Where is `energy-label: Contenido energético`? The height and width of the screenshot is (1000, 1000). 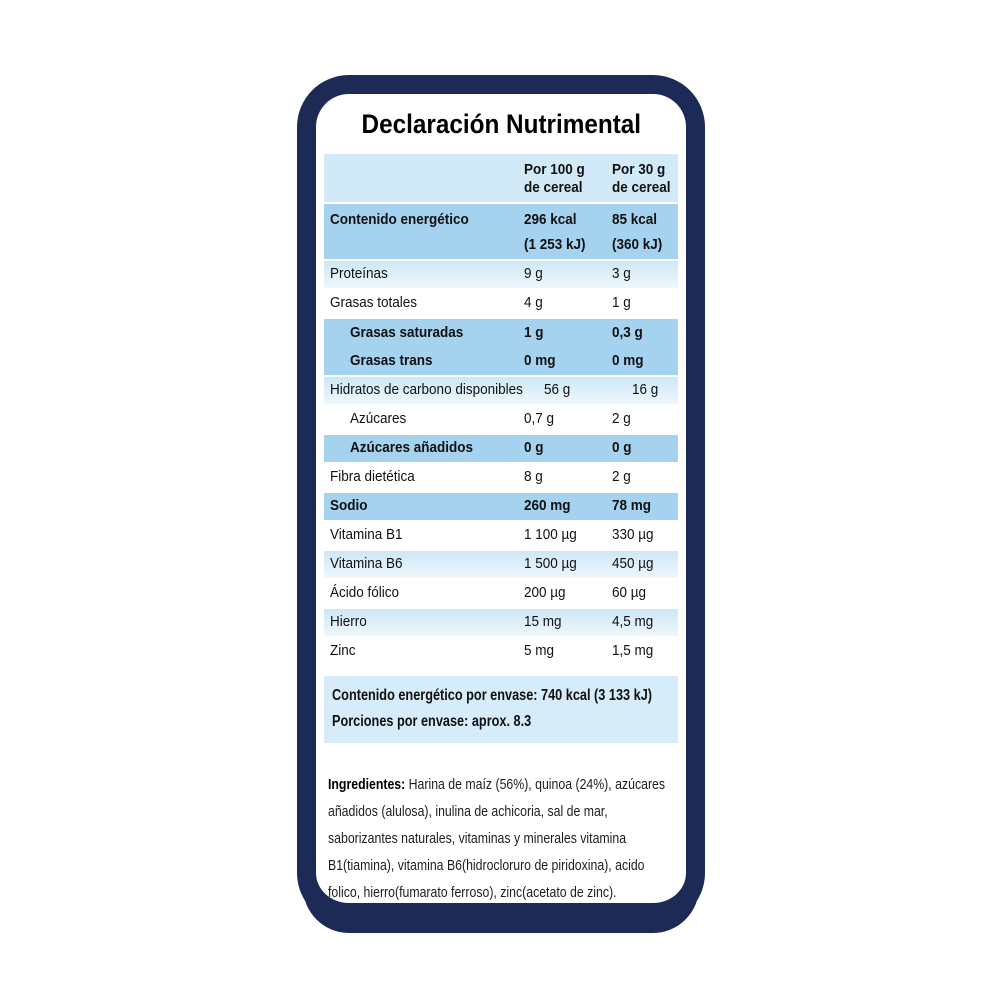 energy-label: Contenido energético is located at coordinates (399, 219).